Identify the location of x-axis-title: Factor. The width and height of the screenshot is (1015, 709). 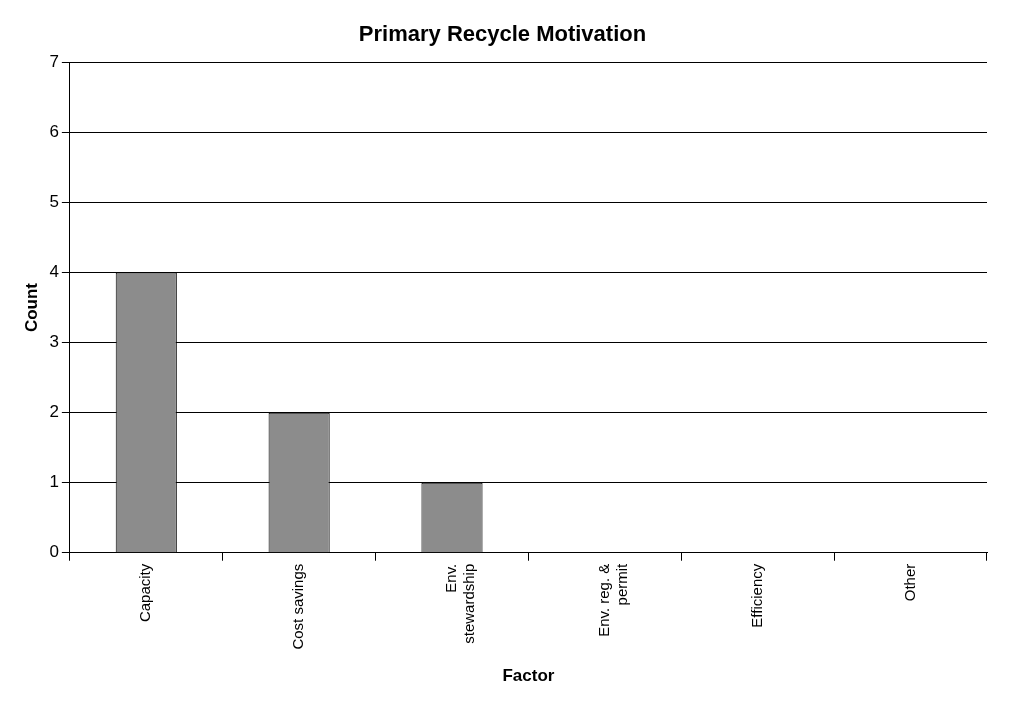
(528, 676).